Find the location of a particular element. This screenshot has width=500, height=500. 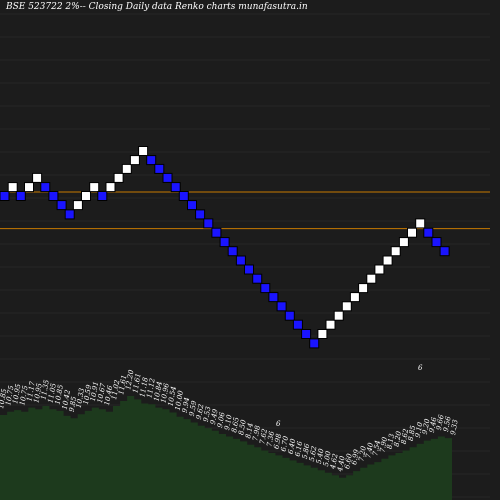

area-value-label: 5.86 is located at coordinates (306, 450).